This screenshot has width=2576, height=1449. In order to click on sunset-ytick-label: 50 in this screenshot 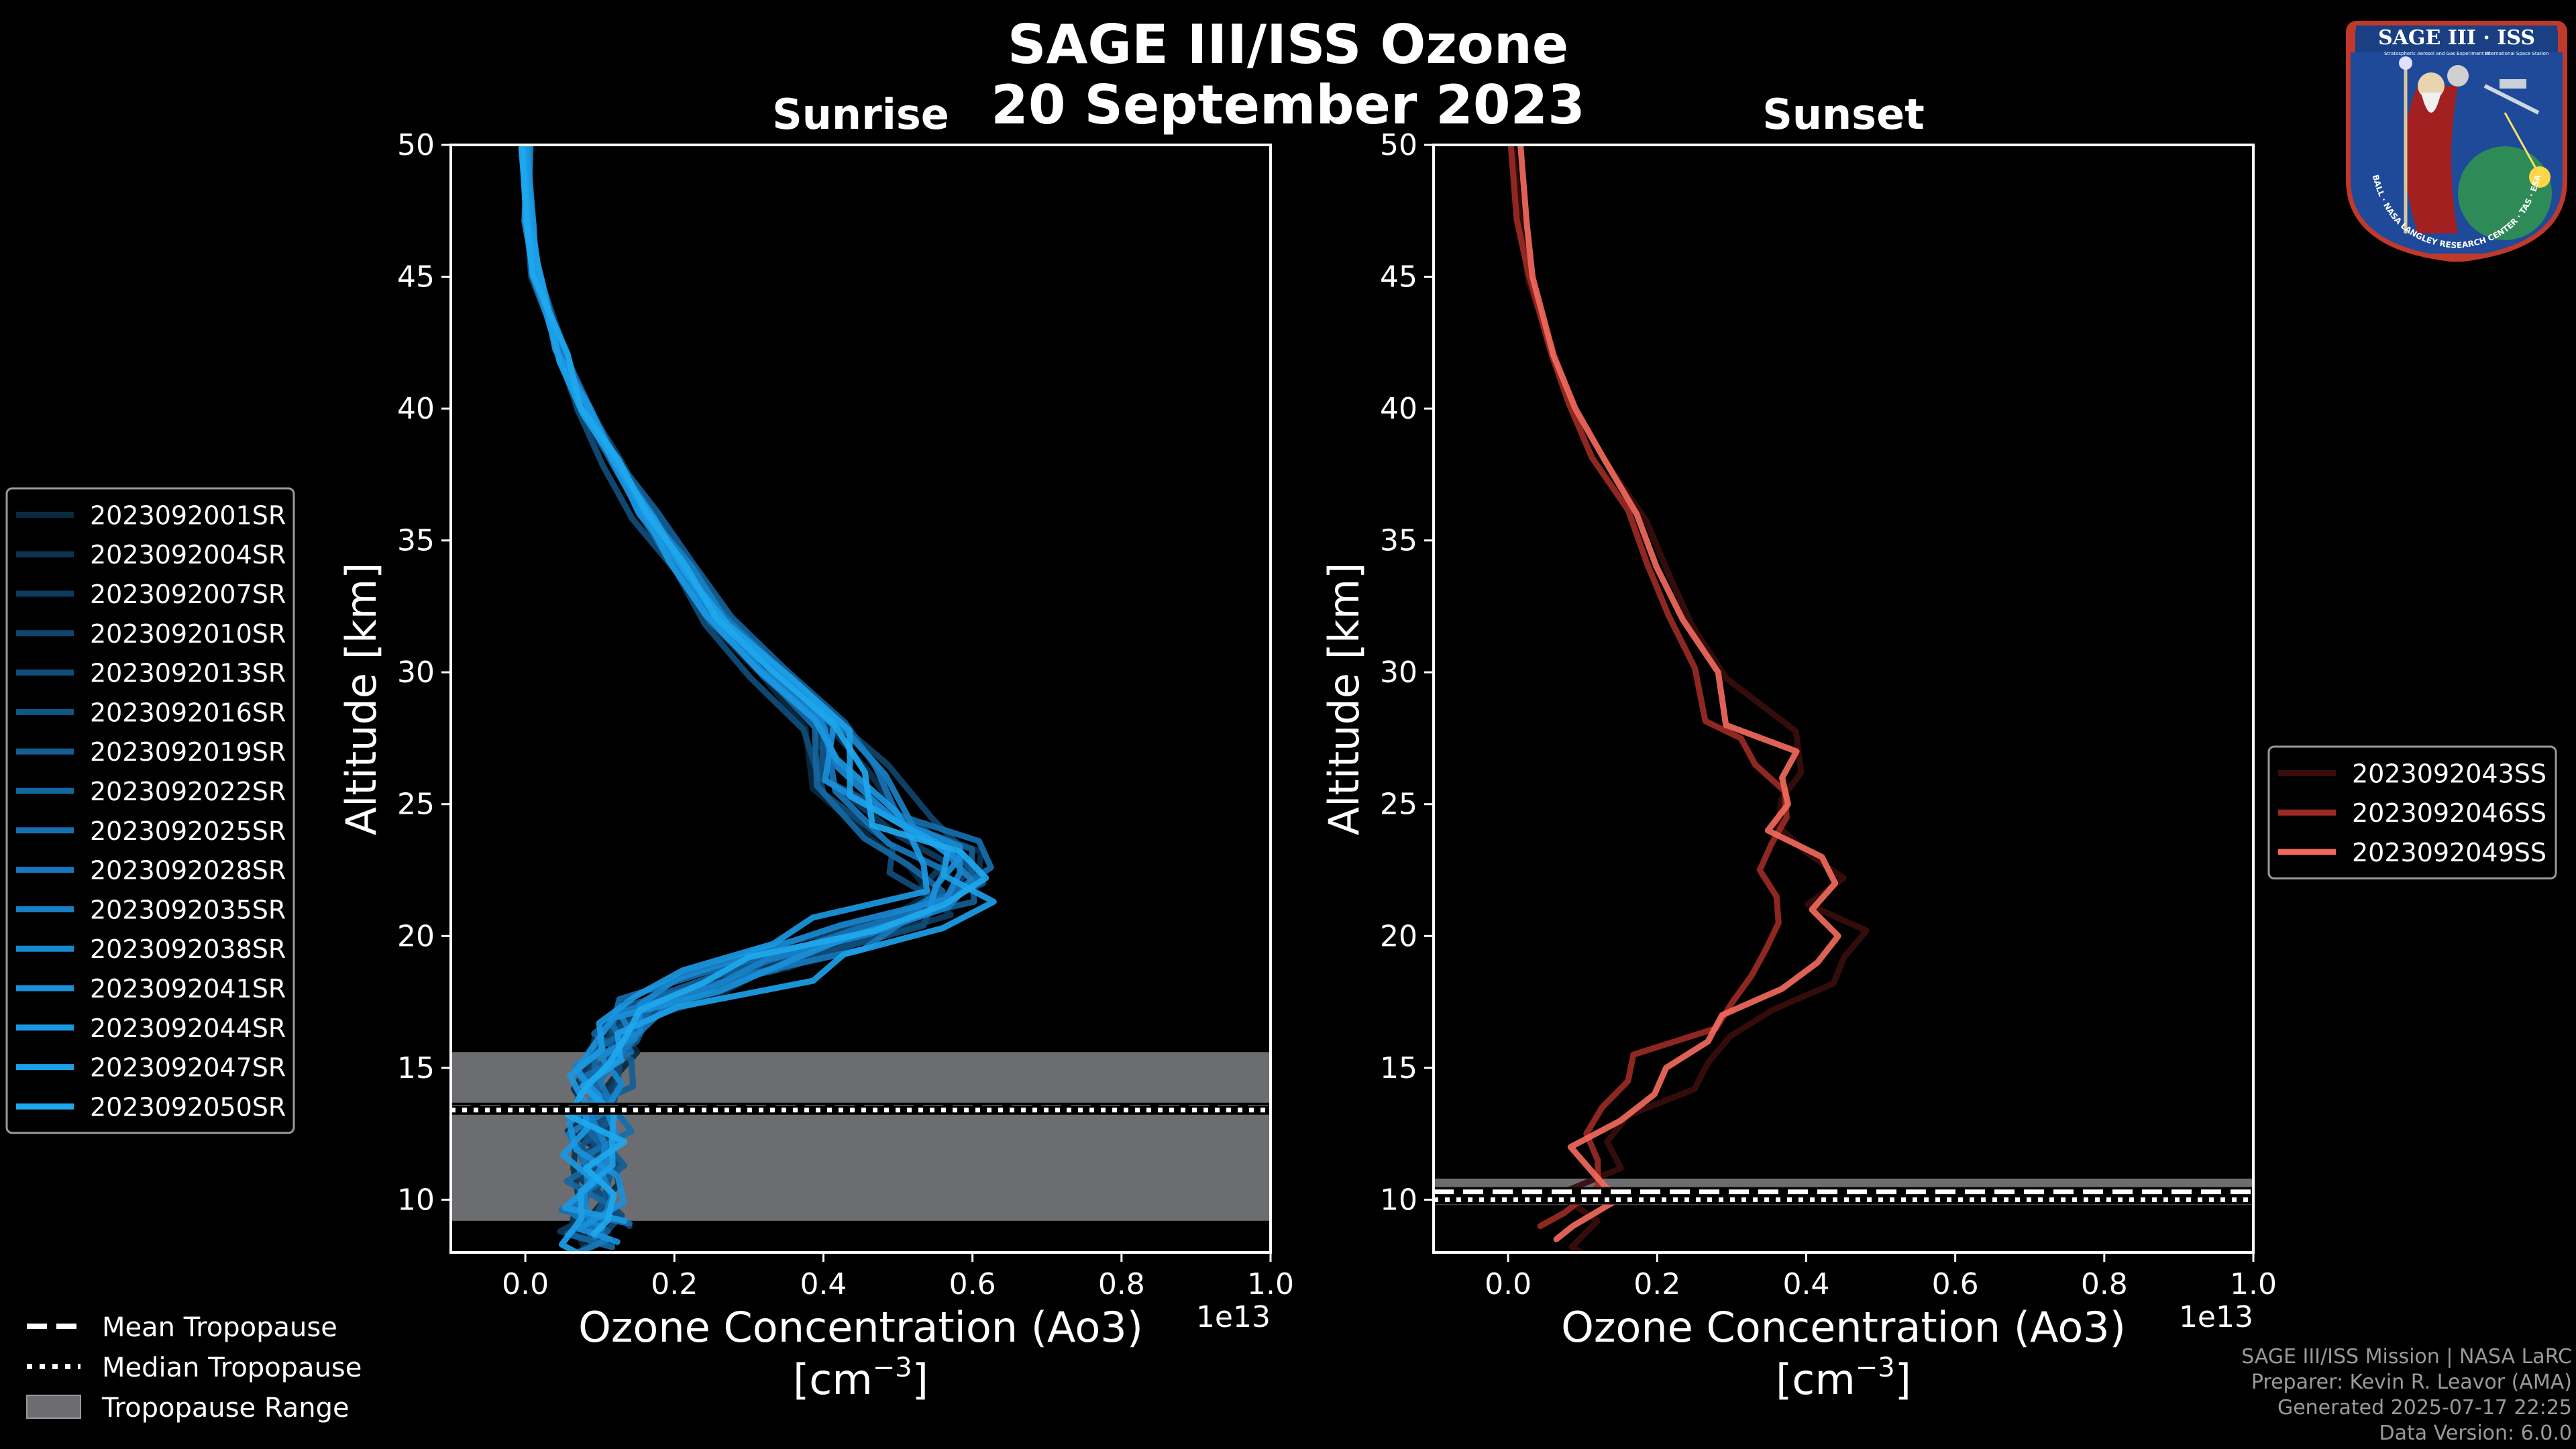, I will do `click(1398, 145)`.